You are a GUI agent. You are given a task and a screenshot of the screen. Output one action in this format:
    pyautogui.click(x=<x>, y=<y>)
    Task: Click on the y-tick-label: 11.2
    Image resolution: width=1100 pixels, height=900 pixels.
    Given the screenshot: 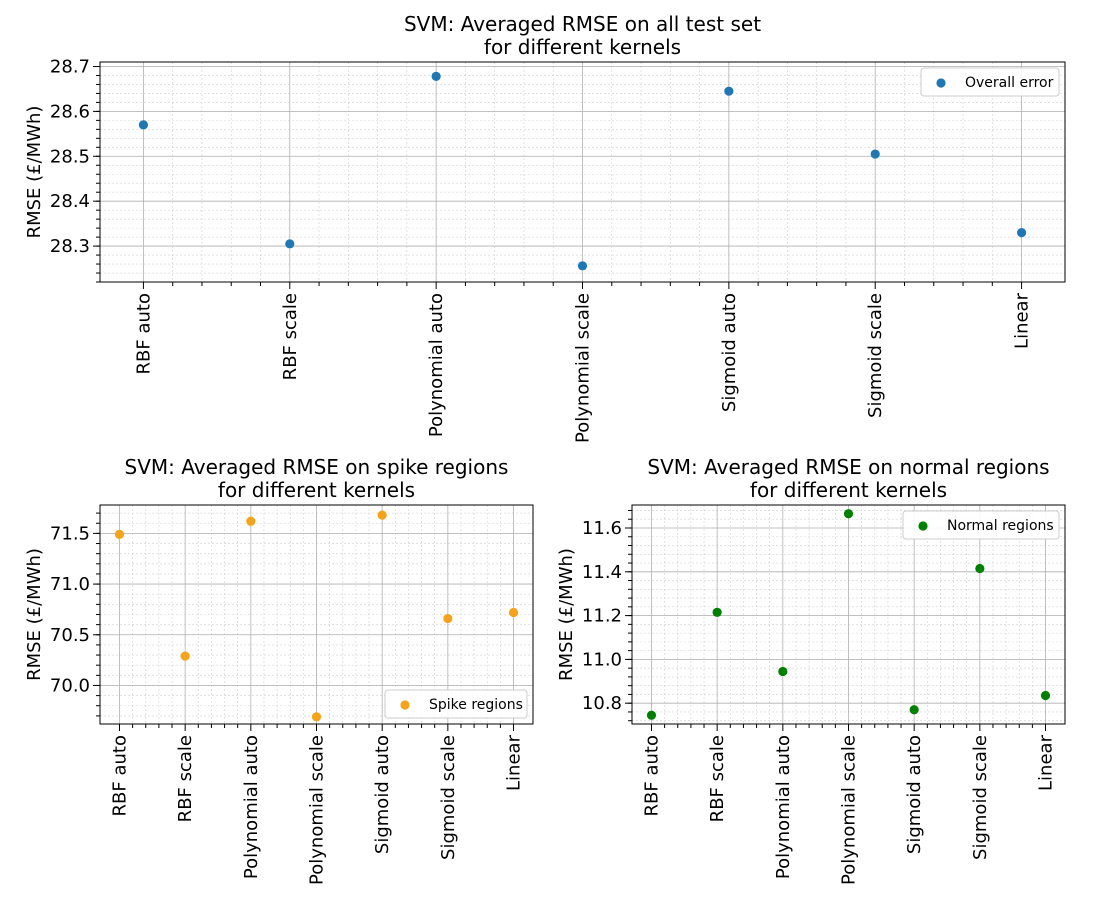 What is the action you would take?
    pyautogui.click(x=602, y=616)
    